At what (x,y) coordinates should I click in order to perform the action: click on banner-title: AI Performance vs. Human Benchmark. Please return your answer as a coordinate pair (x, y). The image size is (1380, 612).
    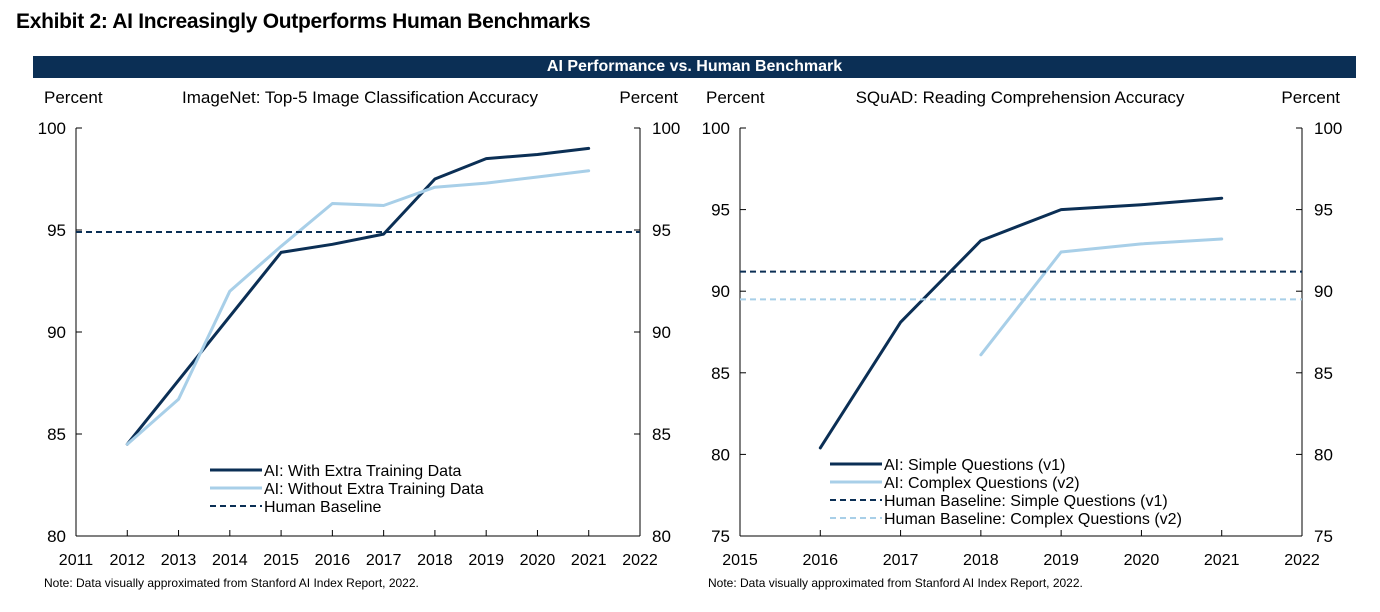
    Looking at the image, I should click on (694, 67).